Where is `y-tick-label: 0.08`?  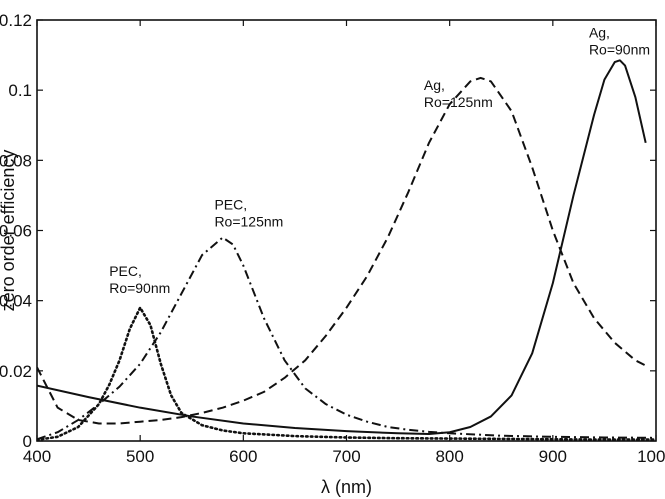 y-tick-label: 0.08 is located at coordinates (16, 160).